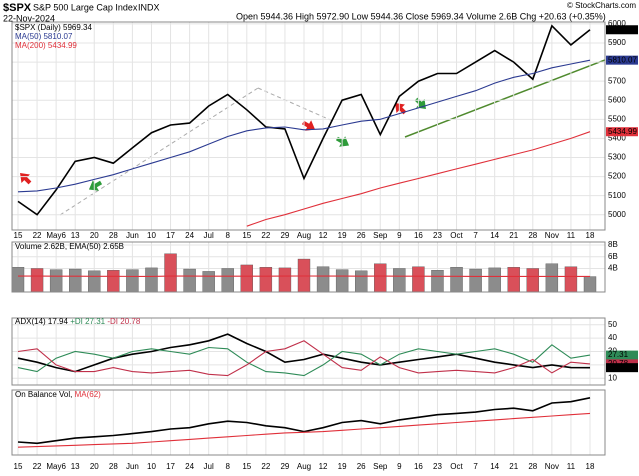  I want to click on y-tick-label: 5900, so click(617, 42).